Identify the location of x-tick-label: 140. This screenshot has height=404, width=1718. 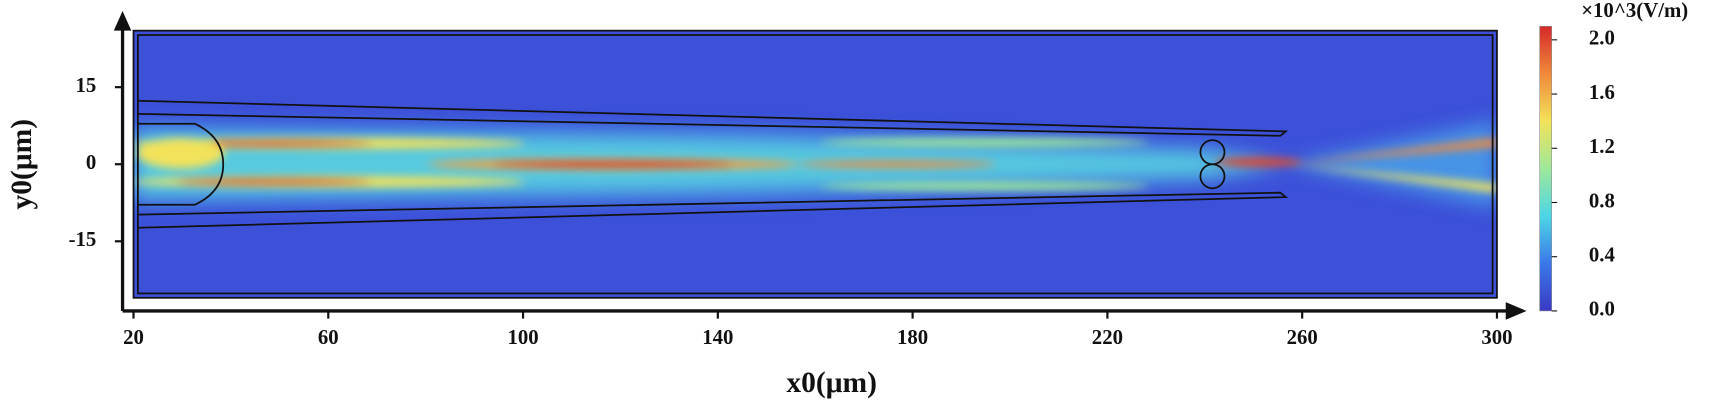
(717, 337).